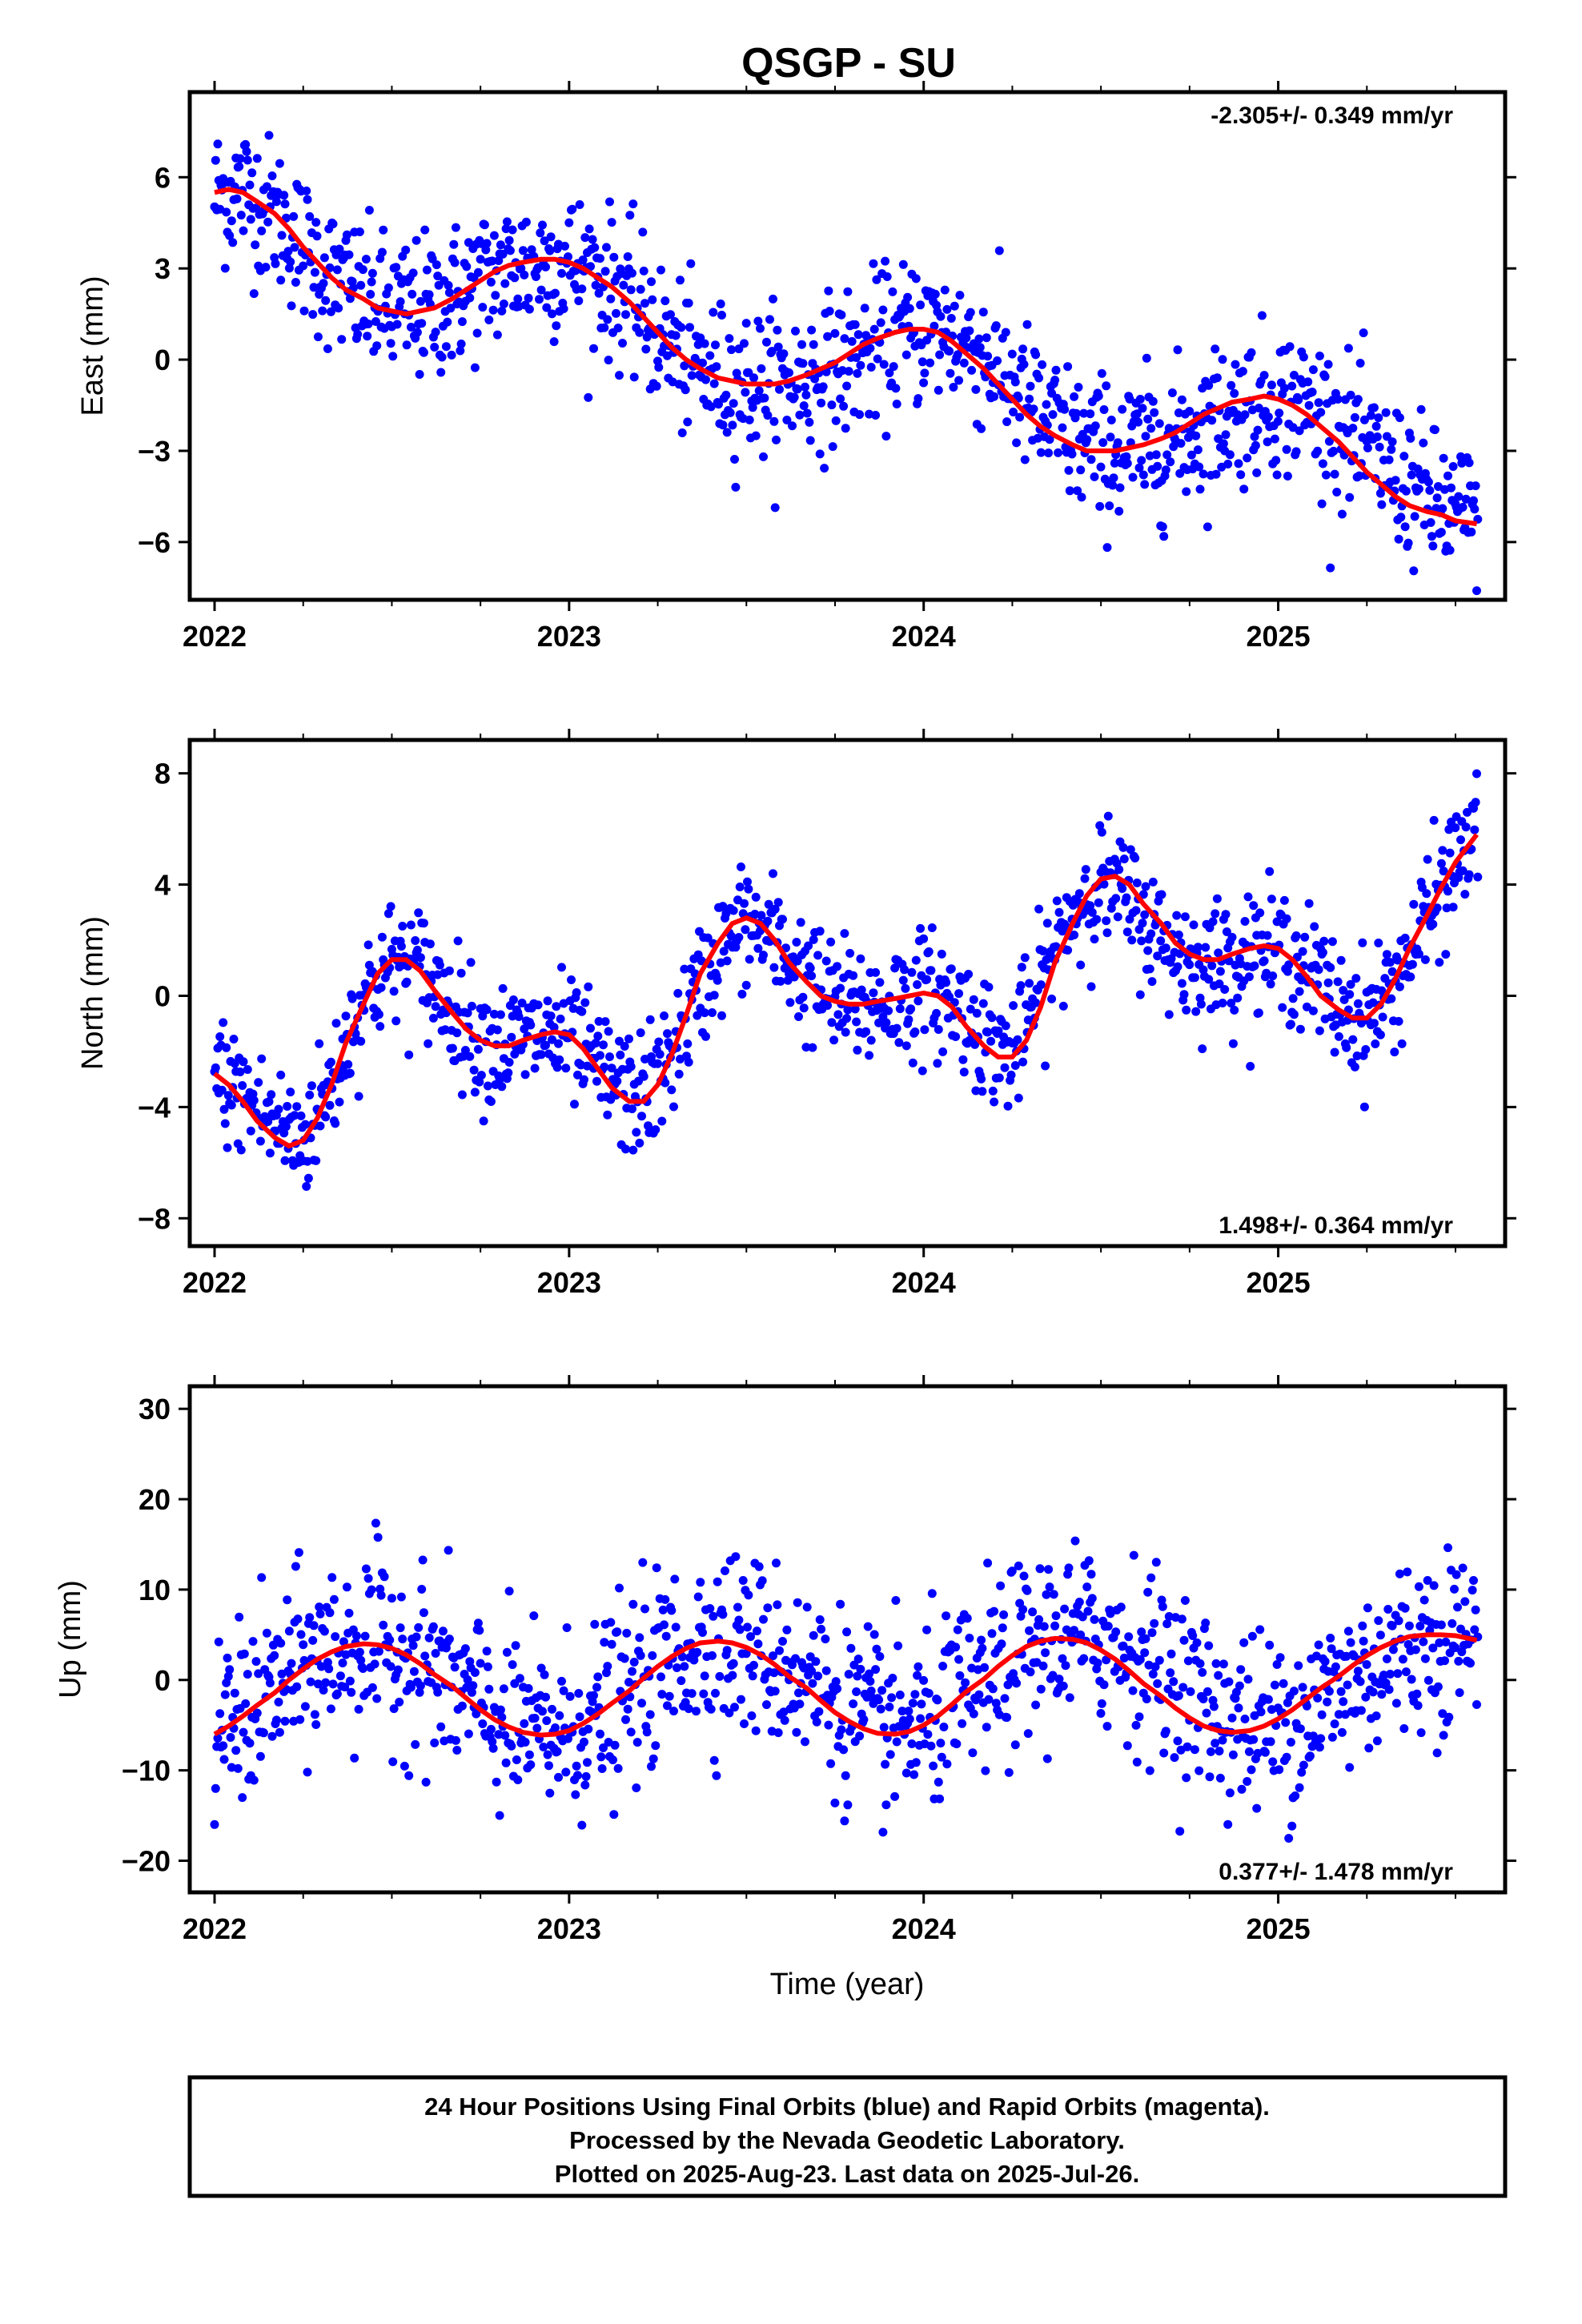 This screenshot has height=2324, width=1582. Describe the element at coordinates (846, 991) in the screenshot. I see `north-fit-line` at that location.